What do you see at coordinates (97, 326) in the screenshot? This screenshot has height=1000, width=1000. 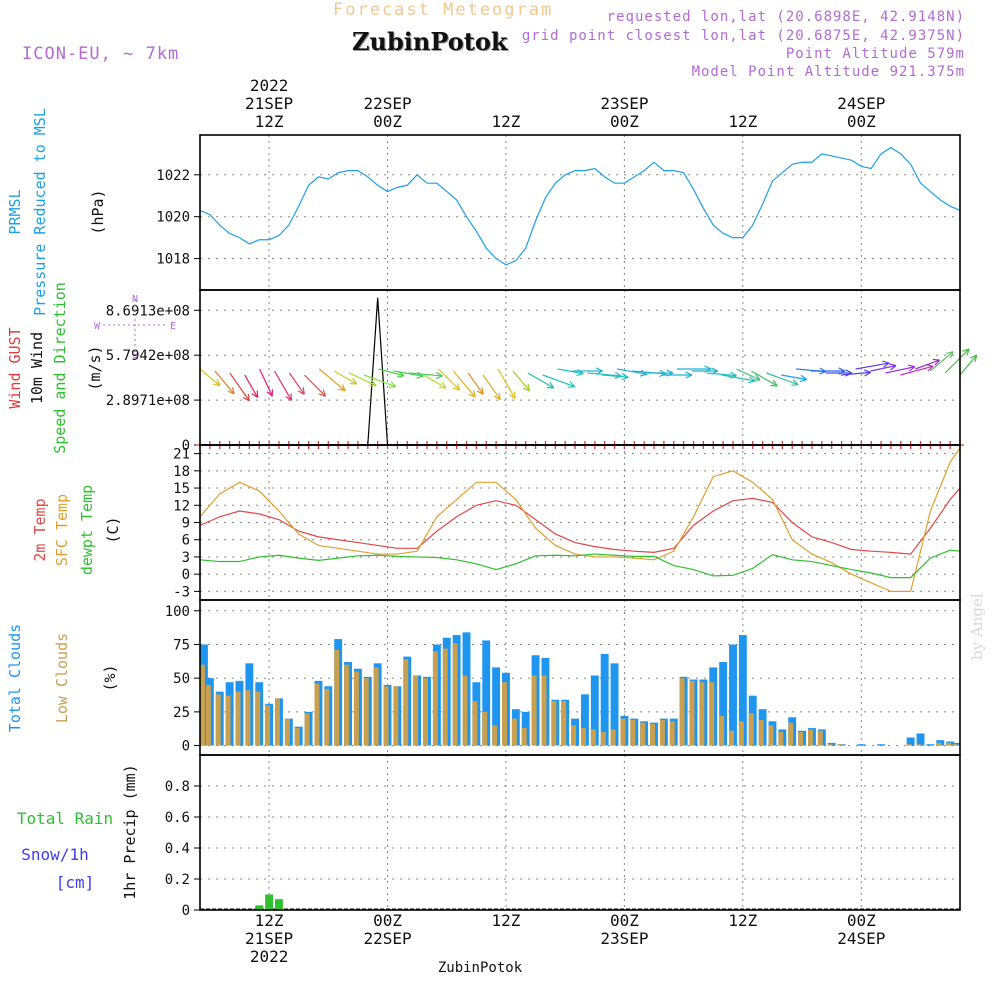 I see `compass-w: W` at bounding box center [97, 326].